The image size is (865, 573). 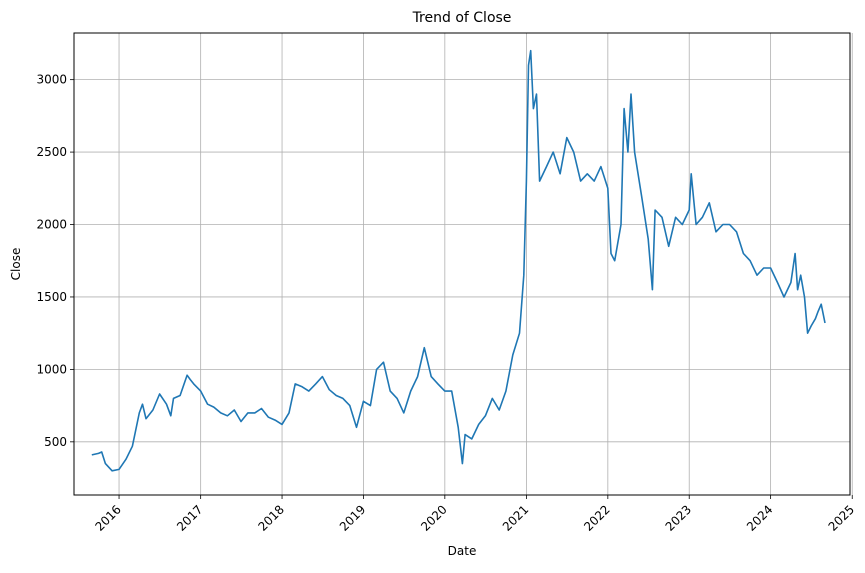 What do you see at coordinates (462, 18) in the screenshot?
I see `chart-title: Trend of Close` at bounding box center [462, 18].